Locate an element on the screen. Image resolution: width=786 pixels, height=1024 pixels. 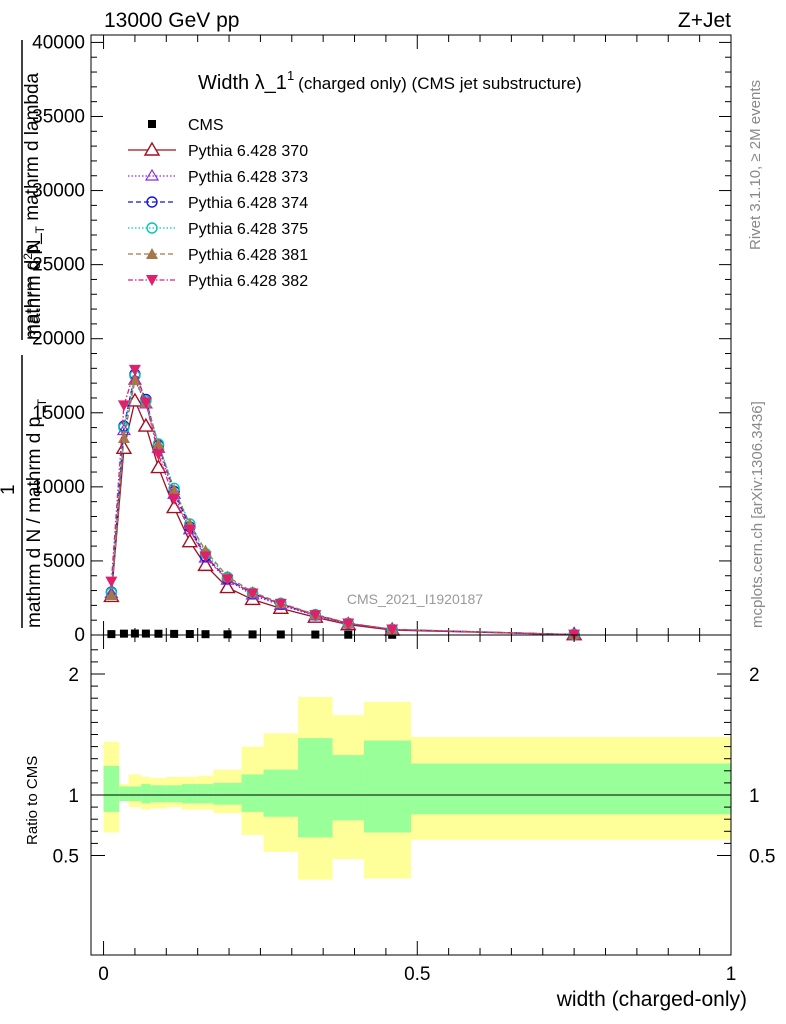
main-ytick-label: 5000 is located at coordinates (64, 561).